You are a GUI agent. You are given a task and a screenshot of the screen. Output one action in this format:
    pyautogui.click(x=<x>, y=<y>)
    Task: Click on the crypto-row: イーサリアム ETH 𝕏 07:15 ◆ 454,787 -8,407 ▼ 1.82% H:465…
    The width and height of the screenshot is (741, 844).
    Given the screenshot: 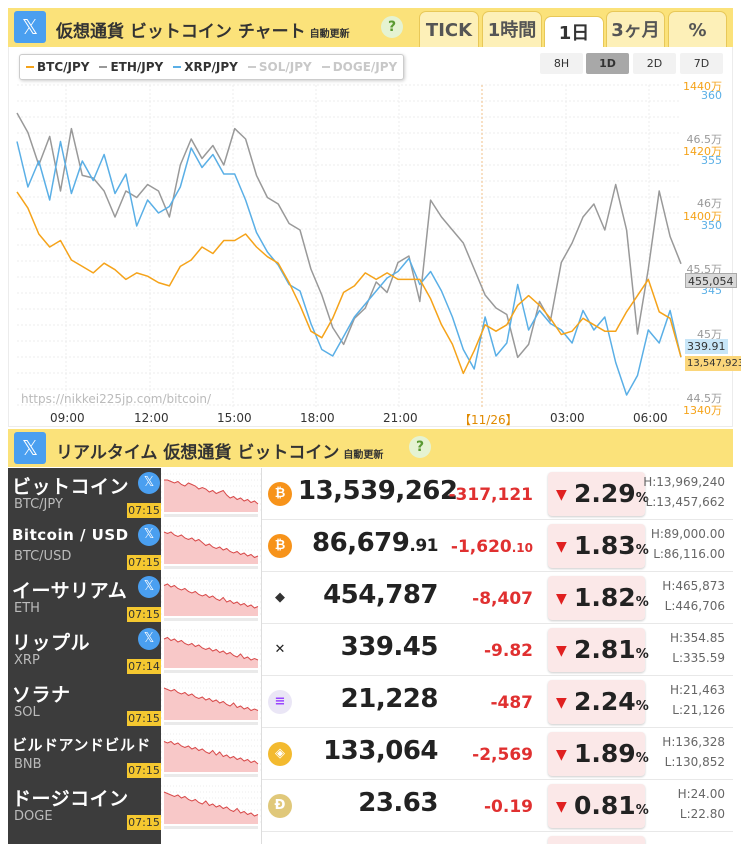 What is the action you would take?
    pyautogui.click(x=370, y=598)
    